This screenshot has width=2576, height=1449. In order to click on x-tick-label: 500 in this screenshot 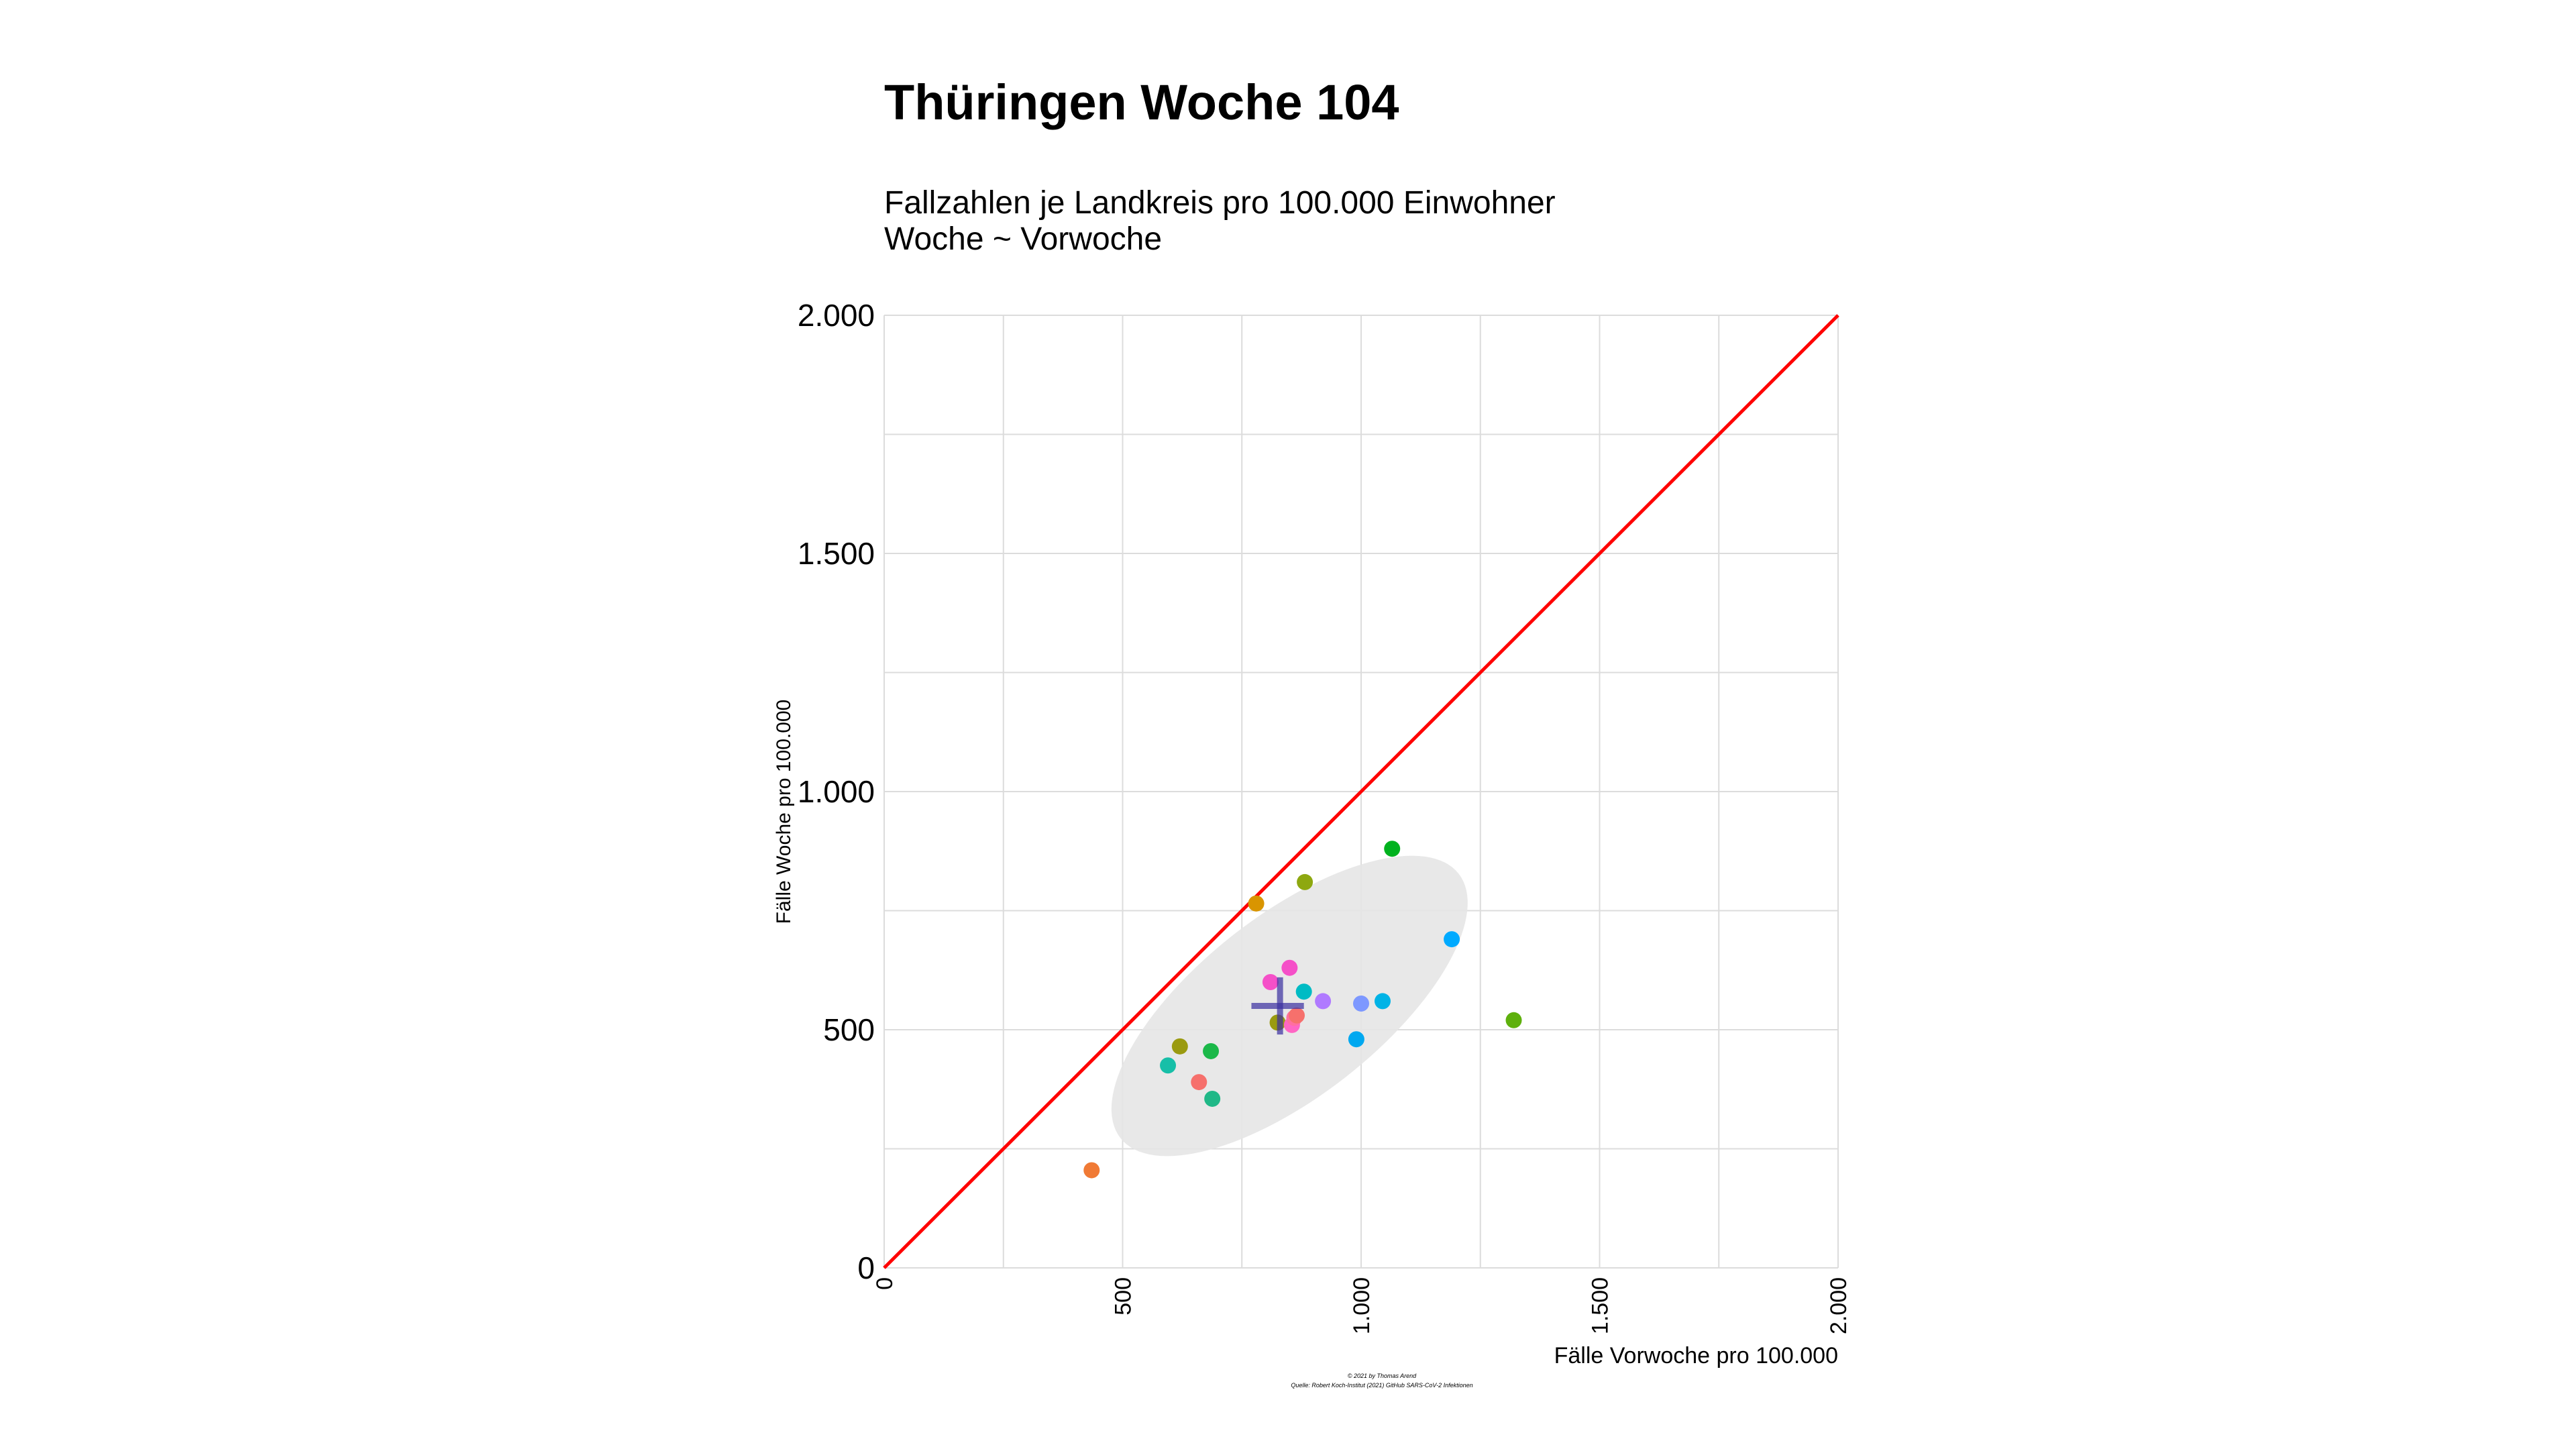, I will do `click(1123, 1296)`.